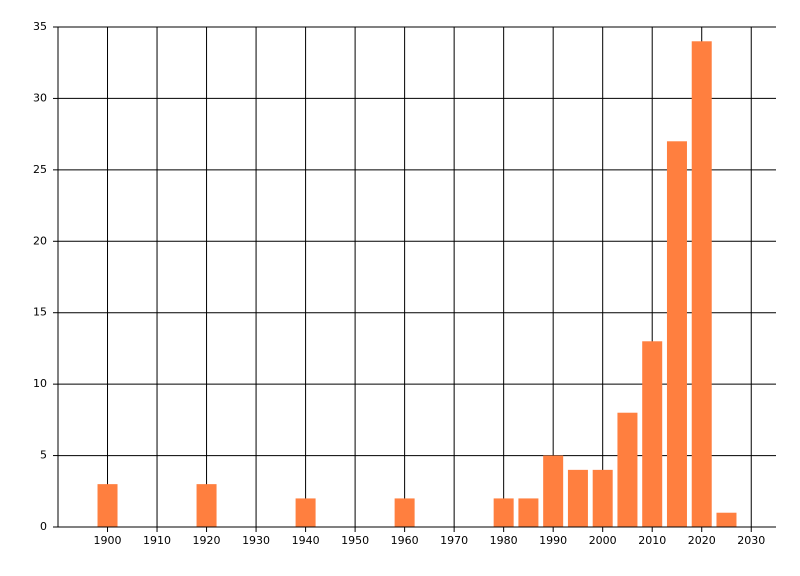 The width and height of the screenshot is (800, 576). What do you see at coordinates (454, 540) in the screenshot?
I see `x-tick-label: 1970` at bounding box center [454, 540].